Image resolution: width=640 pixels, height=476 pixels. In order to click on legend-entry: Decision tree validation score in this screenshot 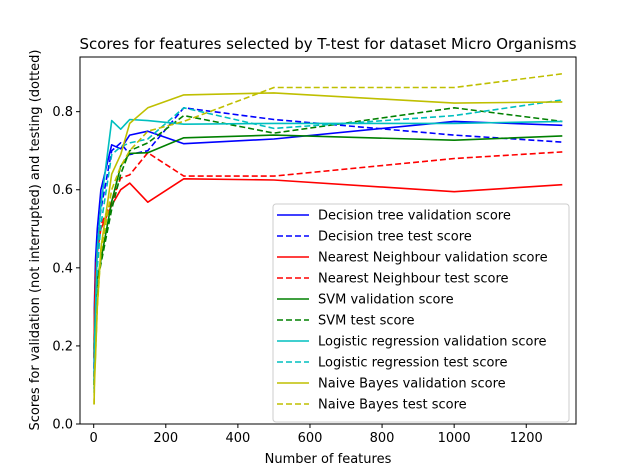, I will do `click(414, 216)`.